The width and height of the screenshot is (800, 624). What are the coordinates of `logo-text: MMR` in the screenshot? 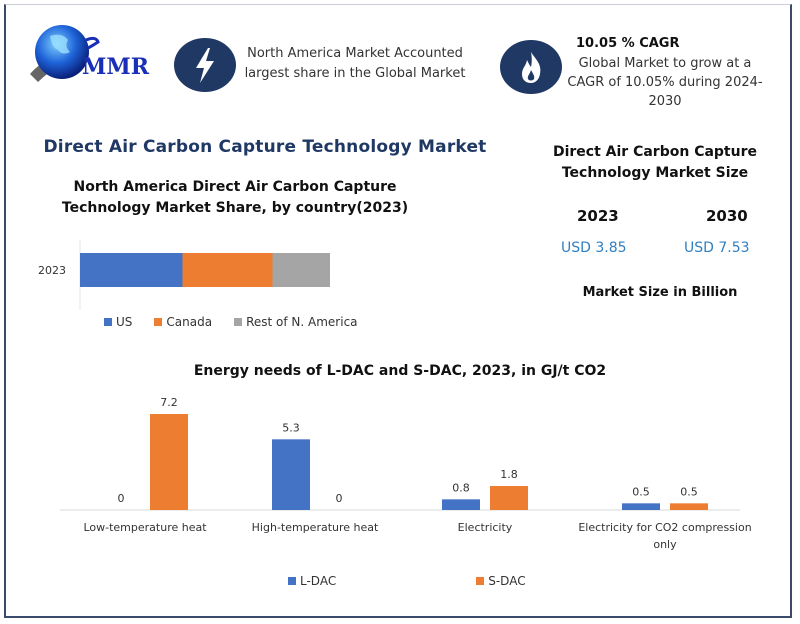 It's located at (115, 67).